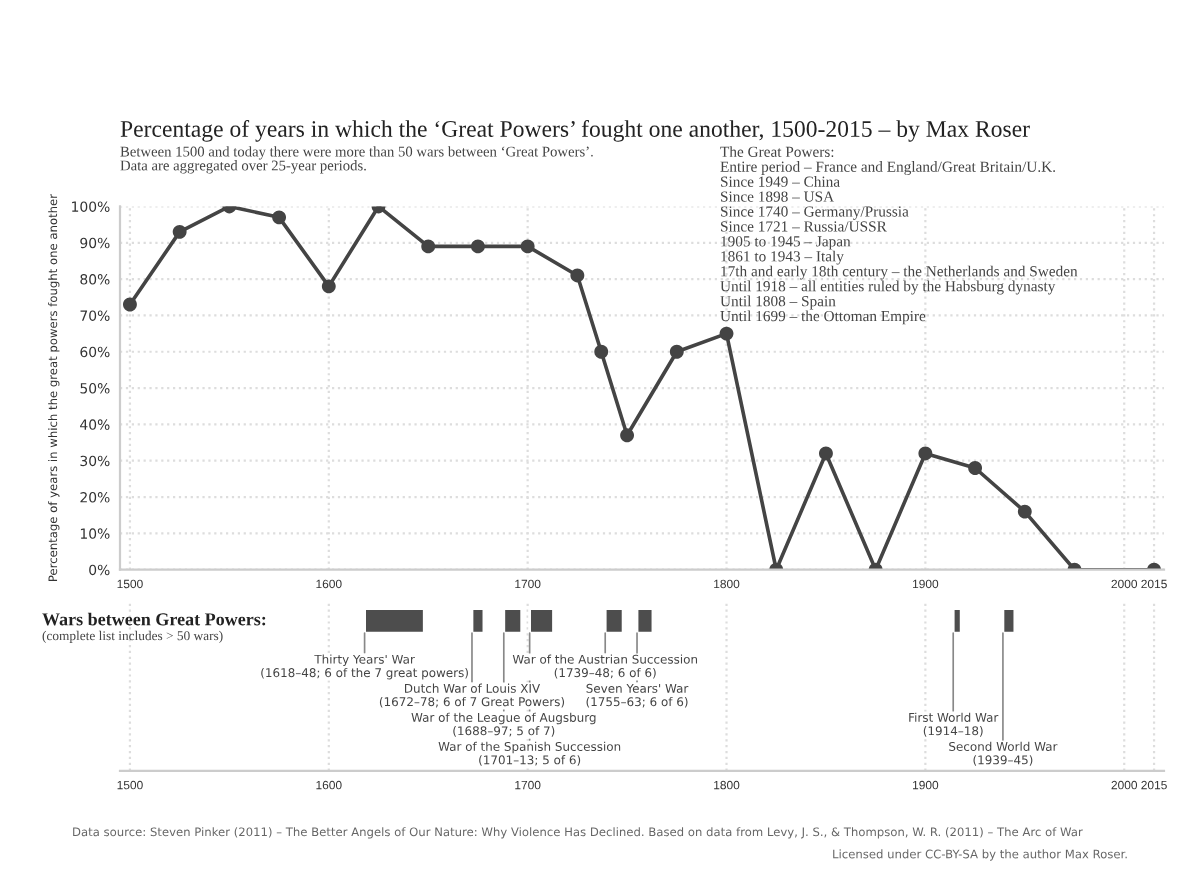 Image resolution: width=1200 pixels, height=886 pixels. Describe the element at coordinates (154, 619) in the screenshot. I see `chart-title: Wars between Great Powers:` at that location.